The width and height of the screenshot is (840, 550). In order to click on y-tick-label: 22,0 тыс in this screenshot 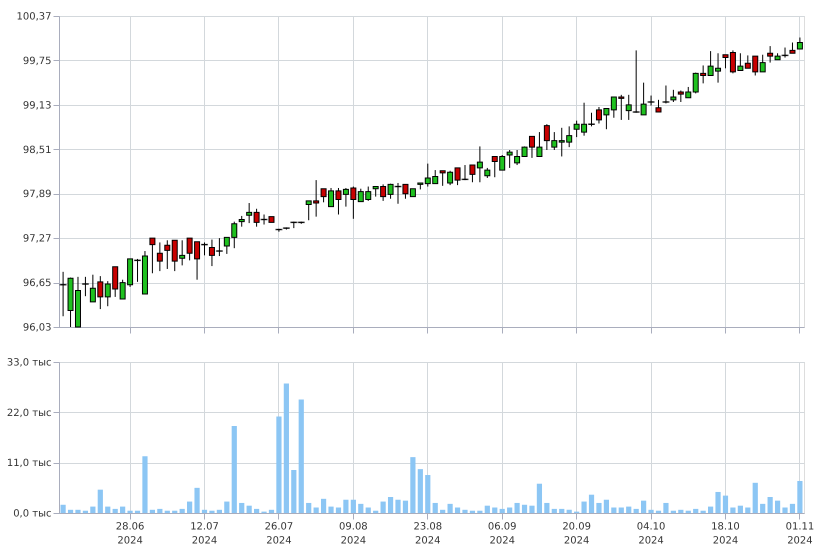, I will do `click(29, 413)`.